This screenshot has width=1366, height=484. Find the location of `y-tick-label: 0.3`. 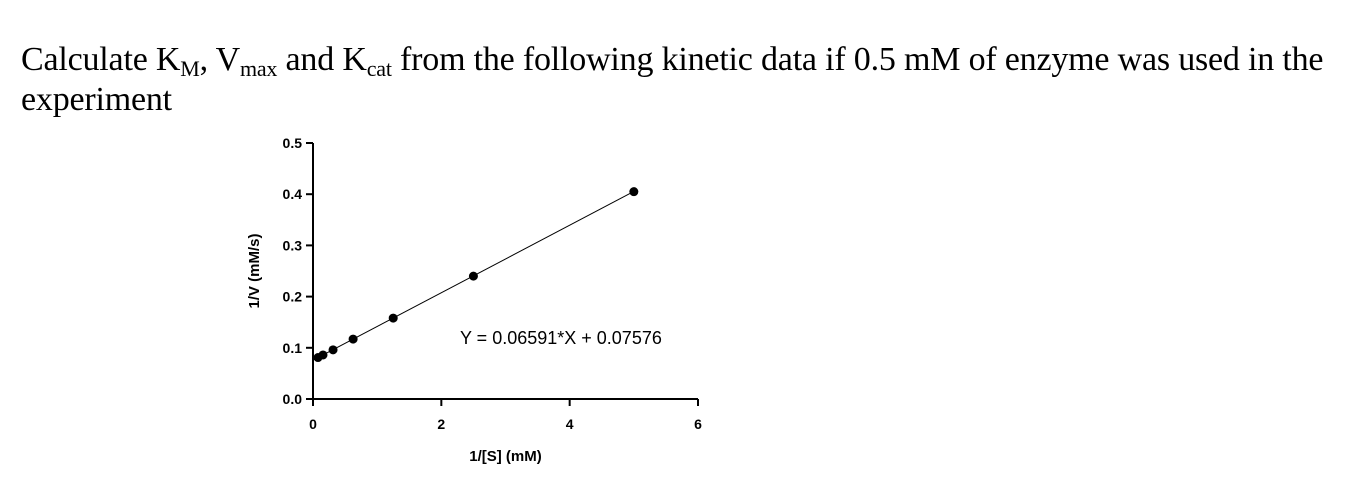

y-tick-label: 0.3 is located at coordinates (293, 245).